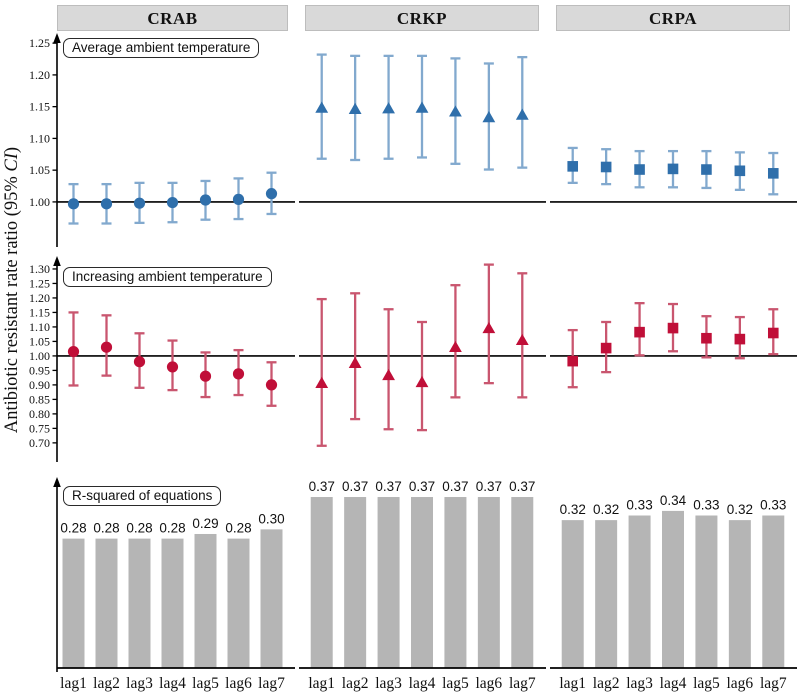 This screenshot has height=698, width=800. I want to click on svg-text: 1.10, so click(39, 138).